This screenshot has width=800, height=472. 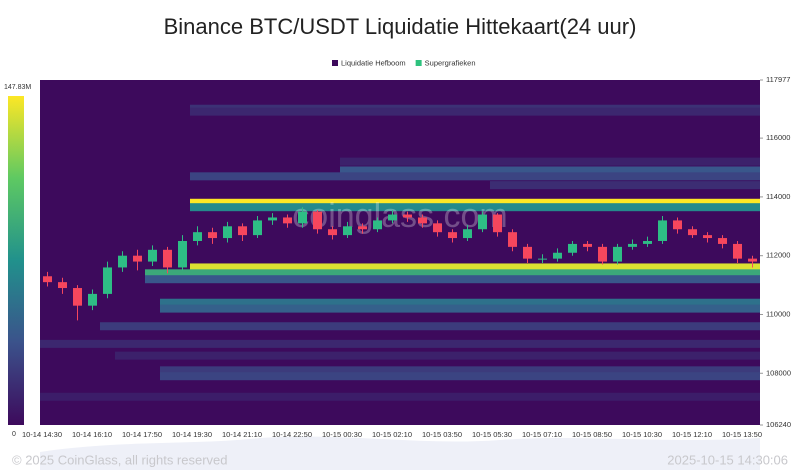 I want to click on x-tick-label: 10-14 19:30, so click(x=192, y=434).